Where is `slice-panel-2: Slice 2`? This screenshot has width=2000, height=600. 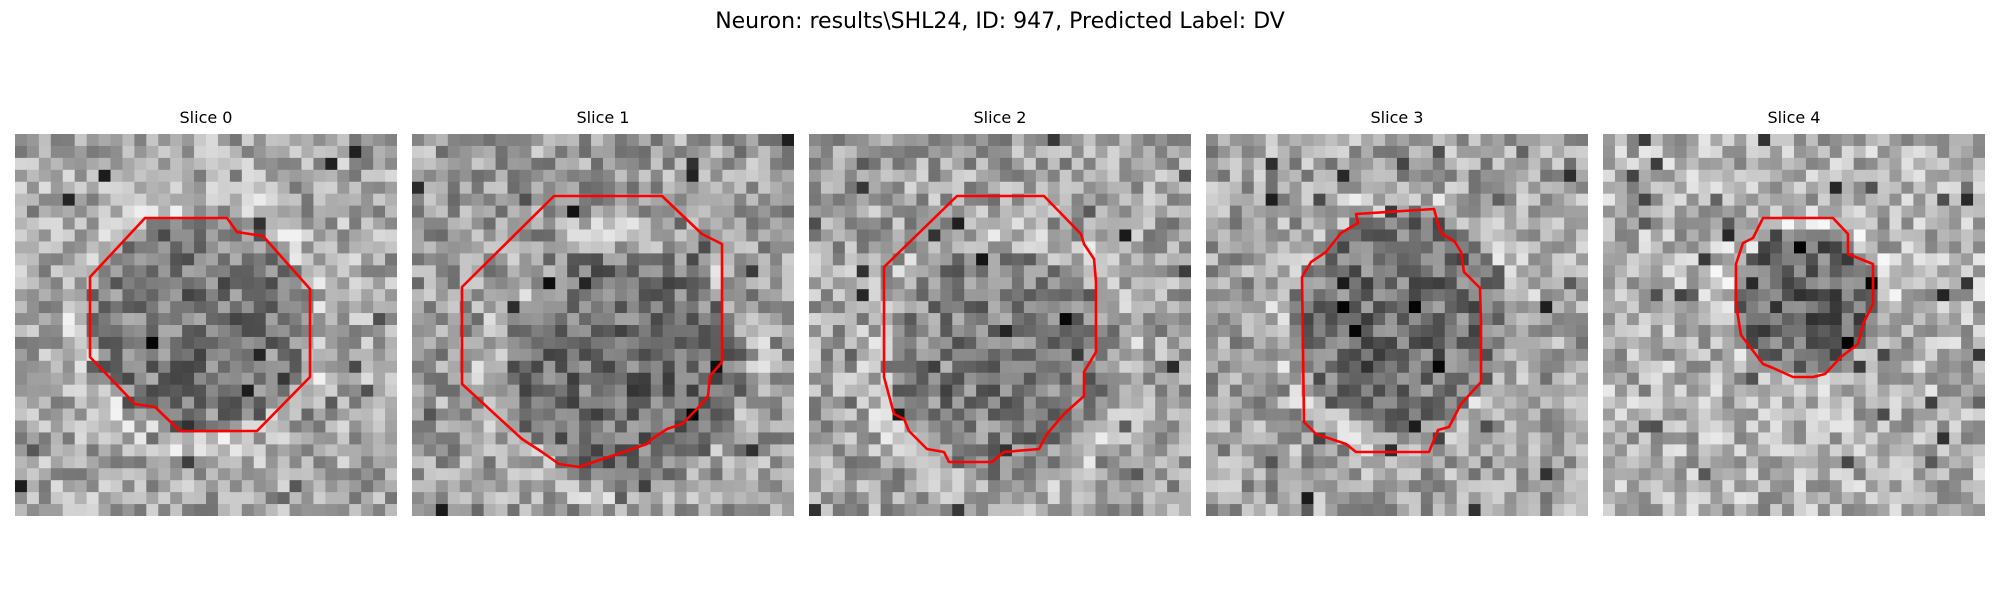
slice-panel-2: Slice 2 is located at coordinates (1000, 310).